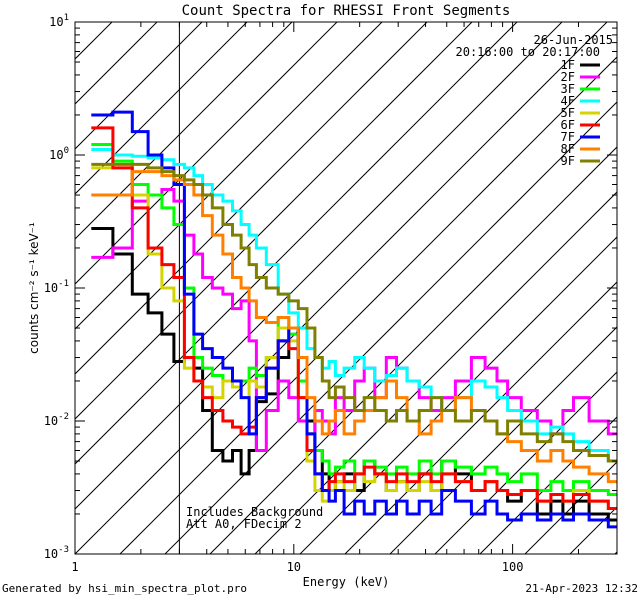  Describe the element at coordinates (568, 113) in the screenshot. I see `legend-label-5f: 5F` at that location.